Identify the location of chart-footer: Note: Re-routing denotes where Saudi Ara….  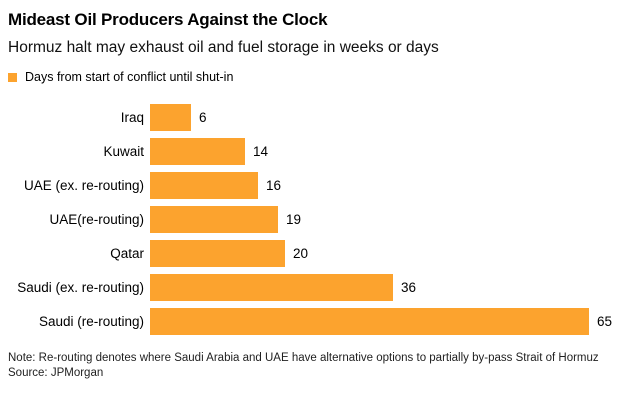
(310, 366).